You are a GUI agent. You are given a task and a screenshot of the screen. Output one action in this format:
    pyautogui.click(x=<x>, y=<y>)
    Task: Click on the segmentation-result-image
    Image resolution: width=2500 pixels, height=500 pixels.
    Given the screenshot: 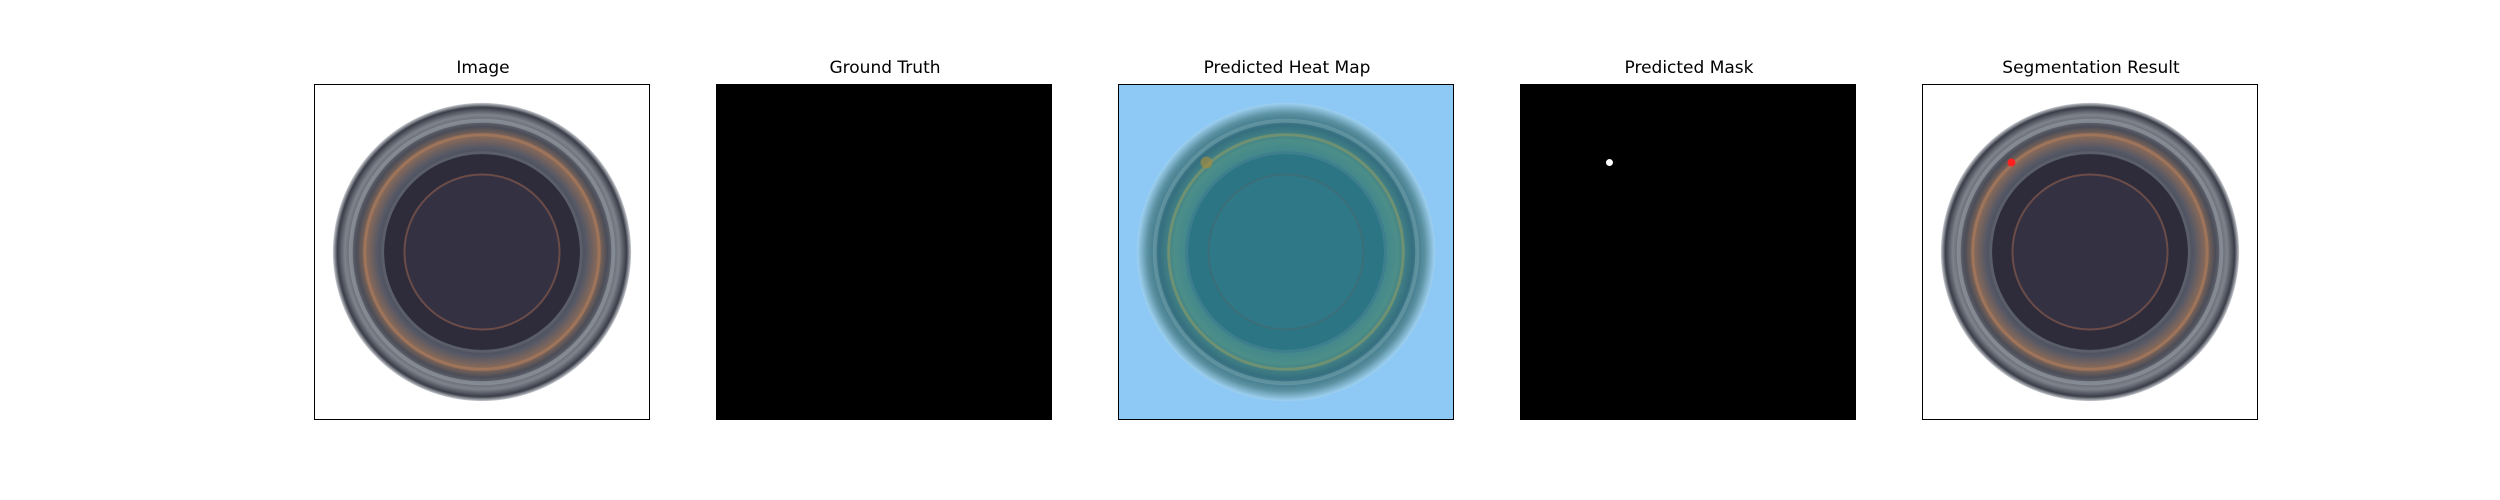 What is the action you would take?
    pyautogui.click(x=2090, y=252)
    